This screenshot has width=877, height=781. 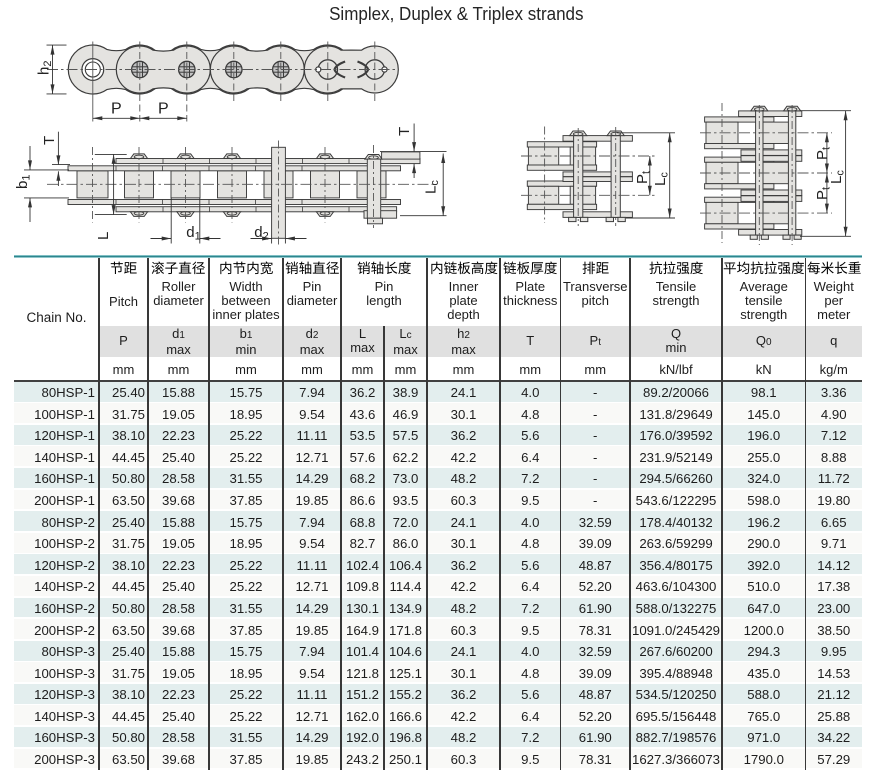 What do you see at coordinates (45, 68) in the screenshot?
I see `svg-text: h2` at bounding box center [45, 68].